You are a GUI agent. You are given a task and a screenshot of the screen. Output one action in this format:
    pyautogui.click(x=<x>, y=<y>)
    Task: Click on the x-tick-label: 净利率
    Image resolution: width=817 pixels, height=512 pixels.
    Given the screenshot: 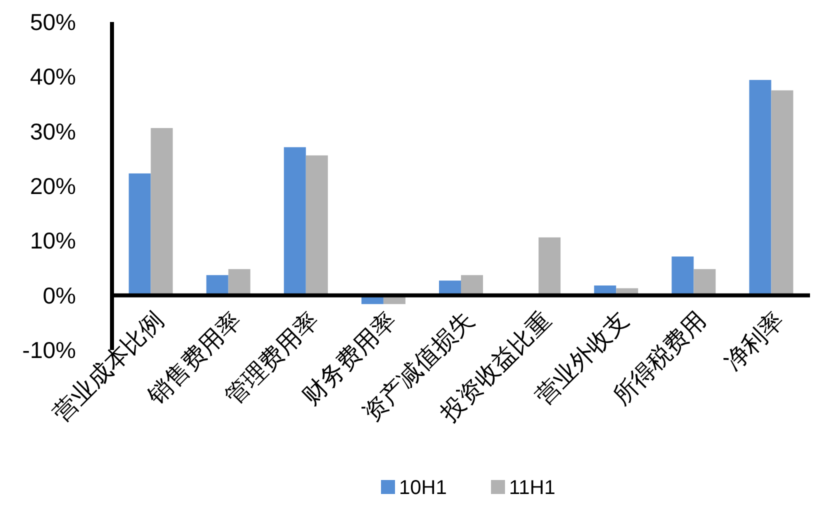 What is the action you would take?
    pyautogui.click(x=754, y=341)
    